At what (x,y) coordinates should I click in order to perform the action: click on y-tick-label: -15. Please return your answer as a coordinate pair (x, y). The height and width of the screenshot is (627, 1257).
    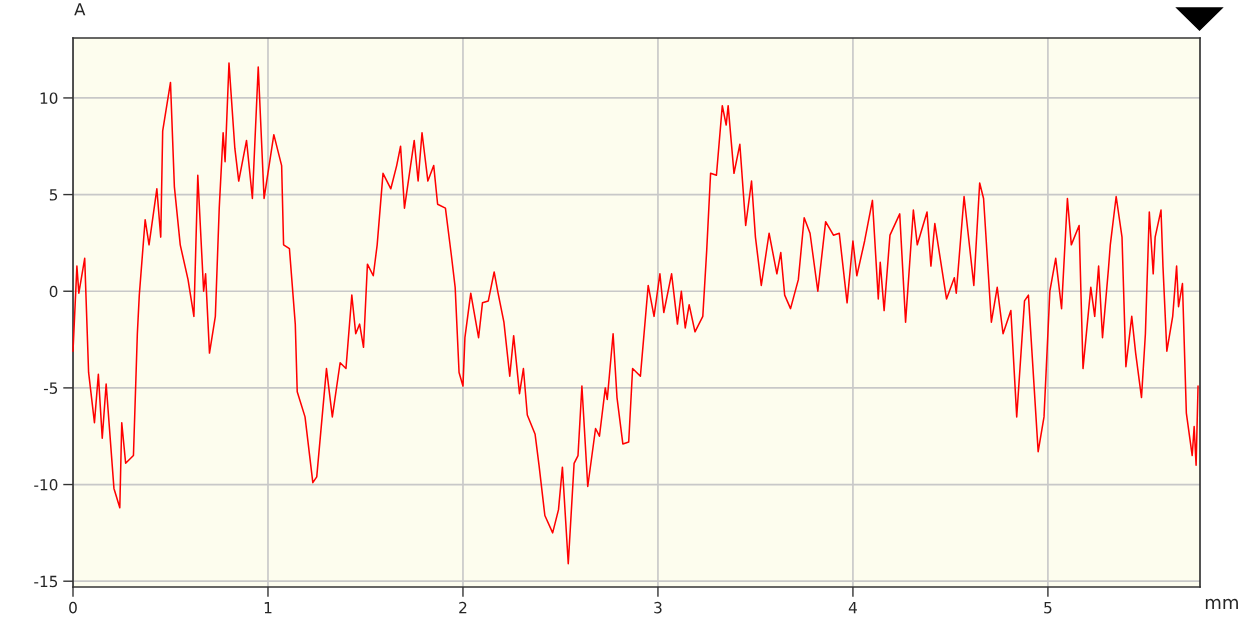
    Looking at the image, I should click on (46, 581).